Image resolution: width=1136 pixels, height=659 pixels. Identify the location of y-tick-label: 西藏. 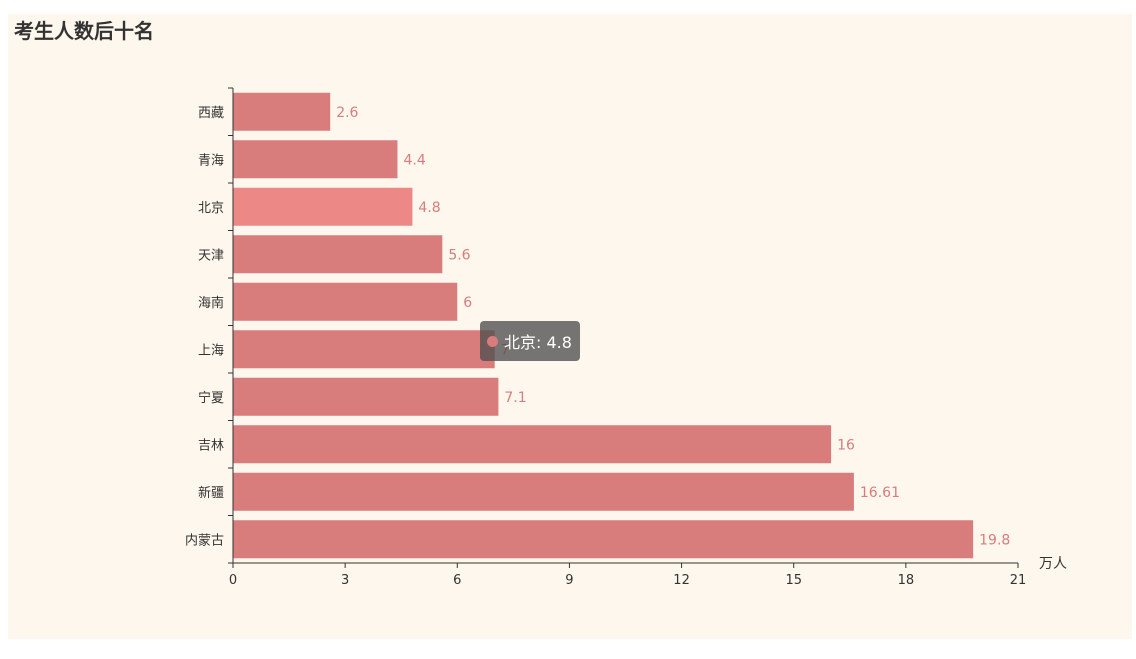
(211, 113).